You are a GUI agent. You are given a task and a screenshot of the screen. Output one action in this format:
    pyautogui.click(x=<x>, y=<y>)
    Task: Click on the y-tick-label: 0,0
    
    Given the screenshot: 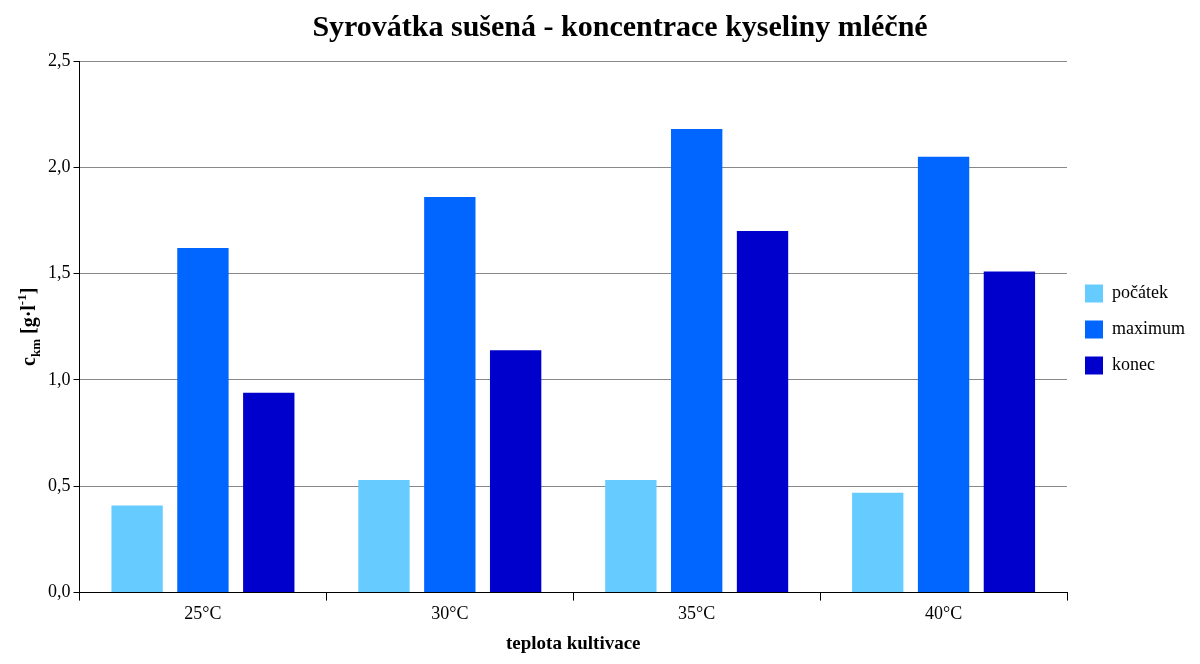 What is the action you would take?
    pyautogui.click(x=59, y=591)
    